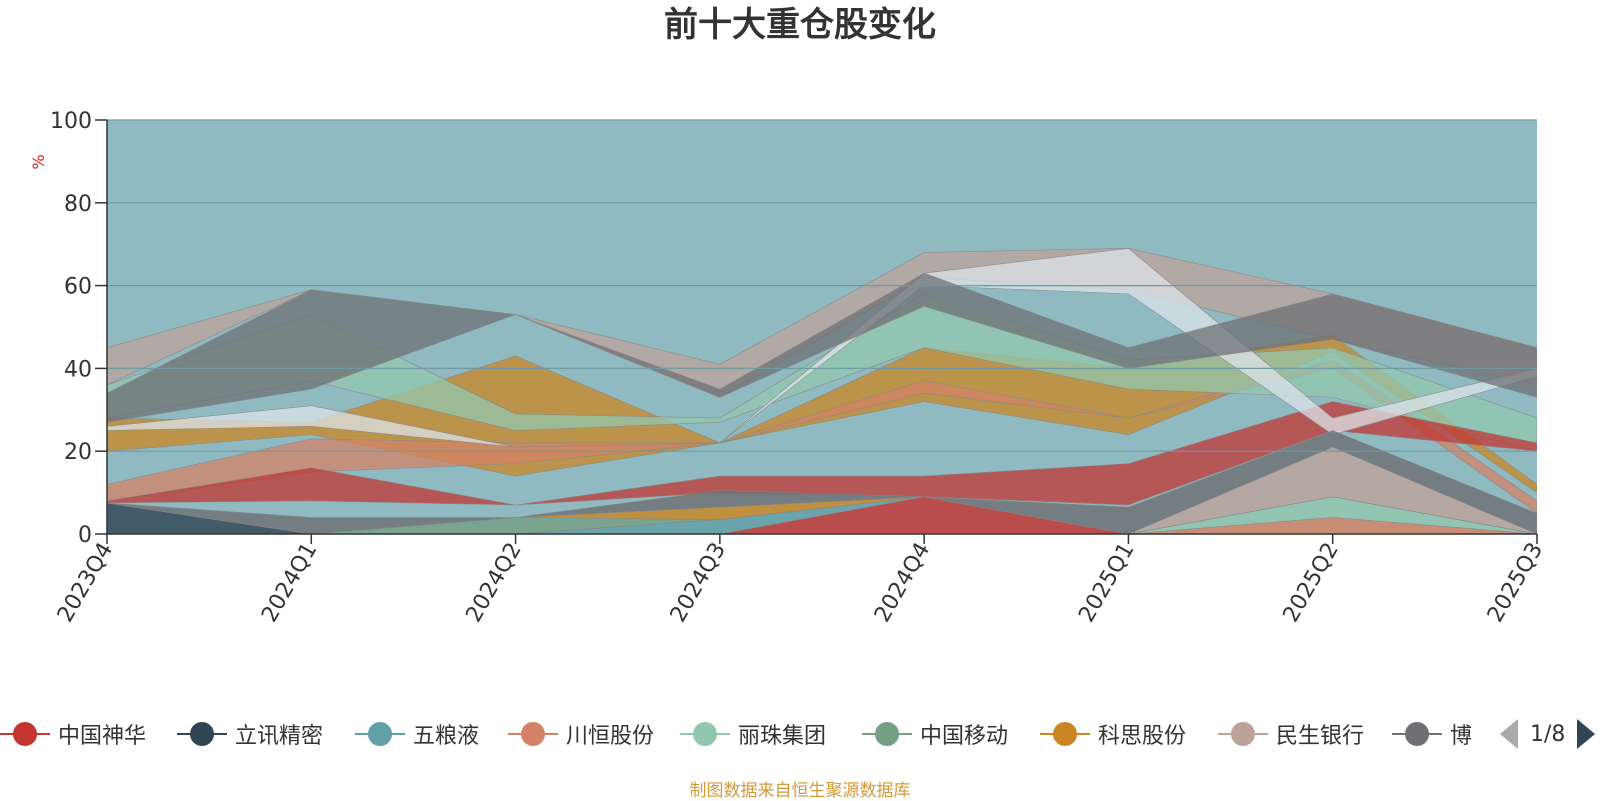 This screenshot has height=801, width=1600. I want to click on legend-label: 博, so click(1461, 736).